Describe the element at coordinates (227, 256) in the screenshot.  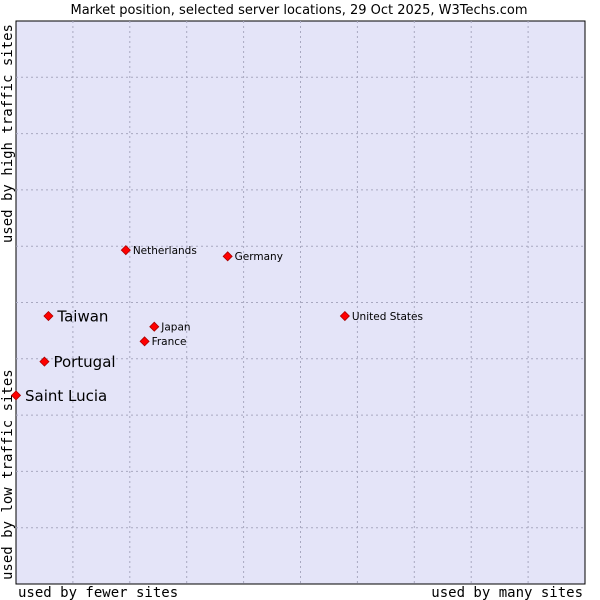
I see `marker-germany` at that location.